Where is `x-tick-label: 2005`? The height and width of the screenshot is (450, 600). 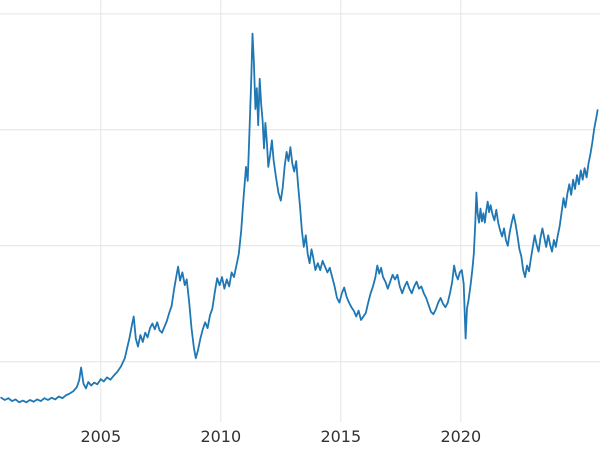
x-tick-label: 2005 is located at coordinates (100, 436).